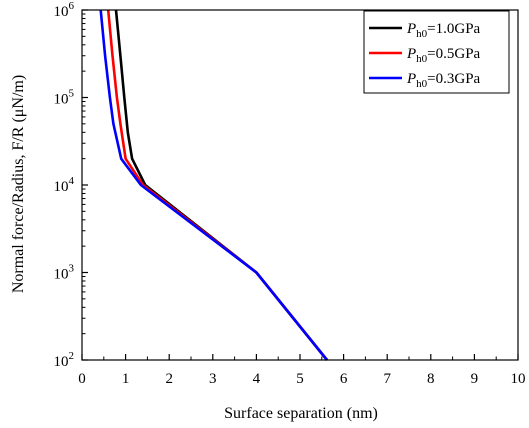 The width and height of the screenshot is (529, 428). What do you see at coordinates (443, 30) in the screenshot?
I see `legend-label-1: Ph0=1.0GPa` at bounding box center [443, 30].